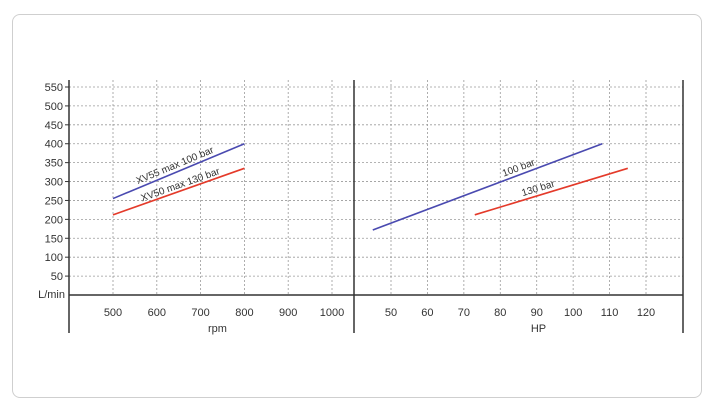 Image resolution: width=714 pixels, height=418 pixels. What do you see at coordinates (157, 313) in the screenshot?
I see `x-tick-label: 600` at bounding box center [157, 313].